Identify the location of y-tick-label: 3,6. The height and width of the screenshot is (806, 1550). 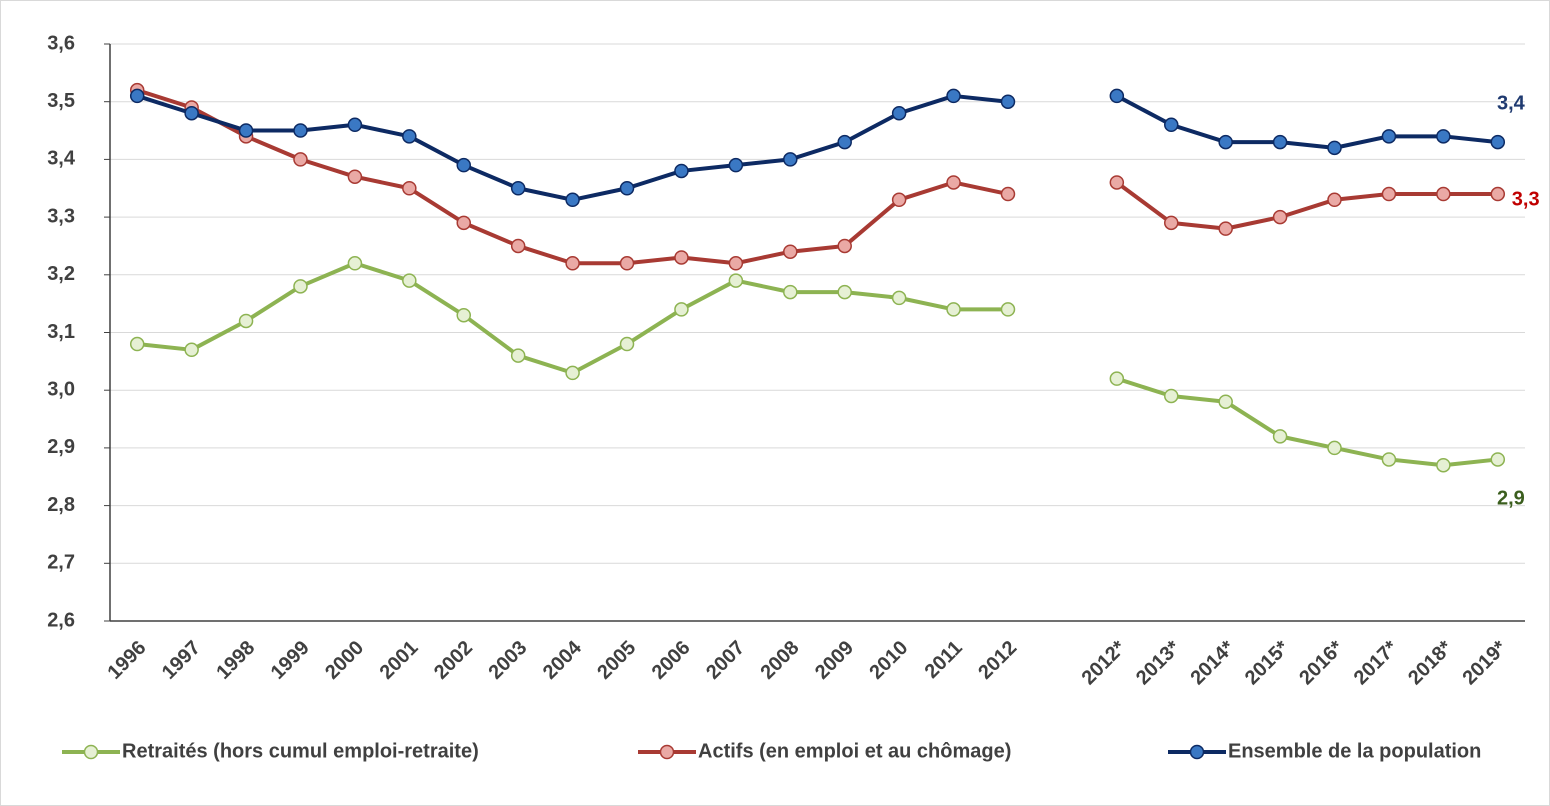
(61, 43).